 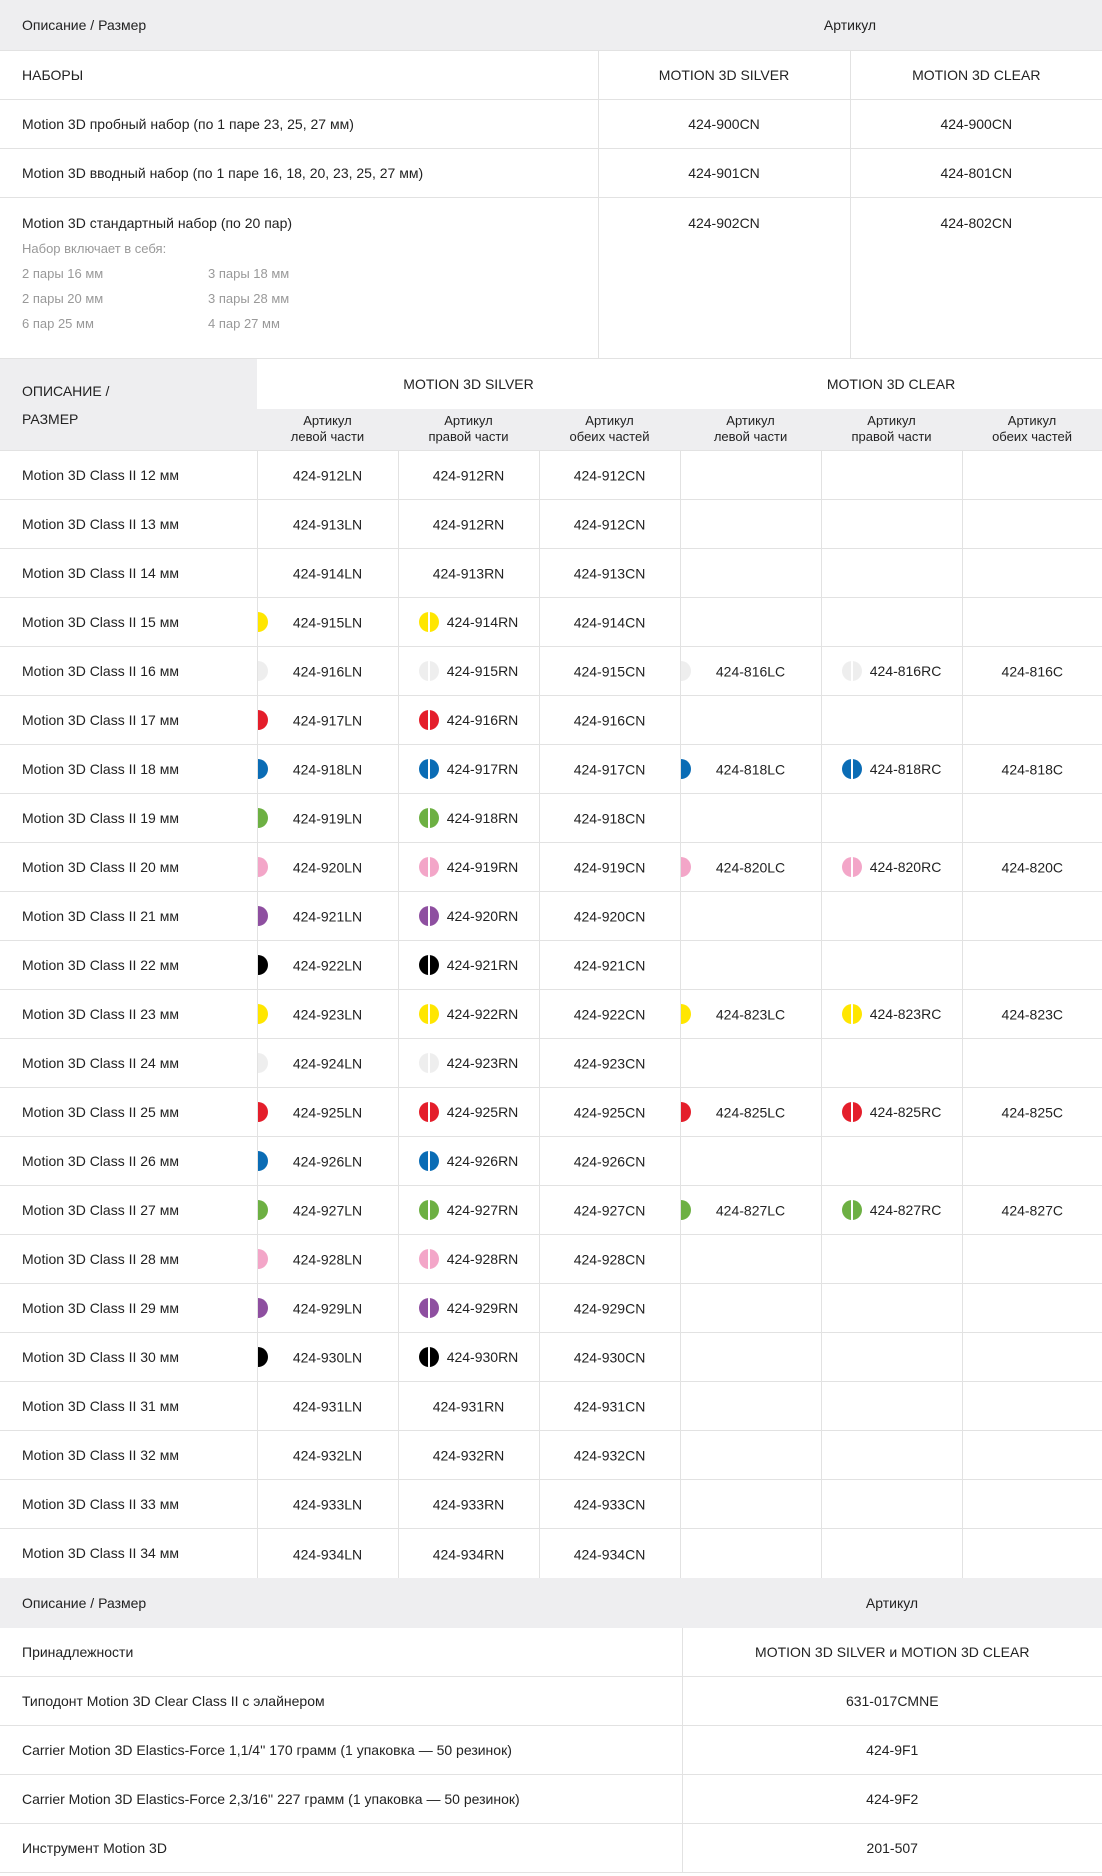 I want to click on sub-header-left: Артикул левой части, so click(x=327, y=430).